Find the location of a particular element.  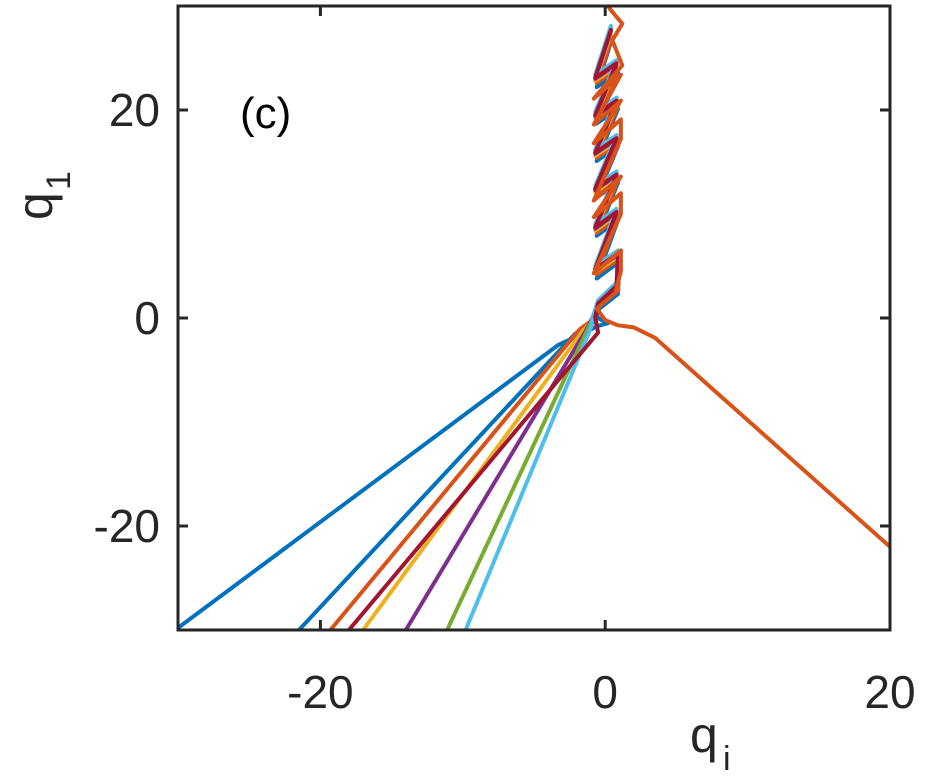

x-tick-label: -20 is located at coordinates (320, 692).